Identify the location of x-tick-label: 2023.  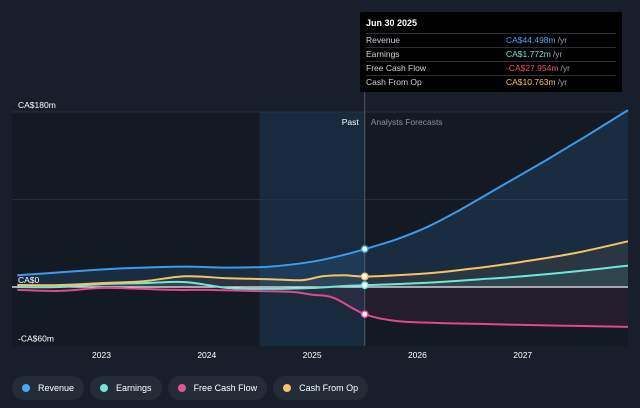
(101, 355).